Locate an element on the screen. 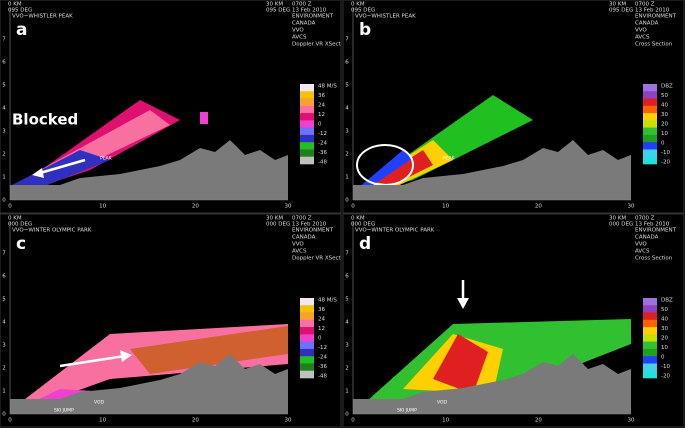  panel-letter: c is located at coordinates (21, 244).